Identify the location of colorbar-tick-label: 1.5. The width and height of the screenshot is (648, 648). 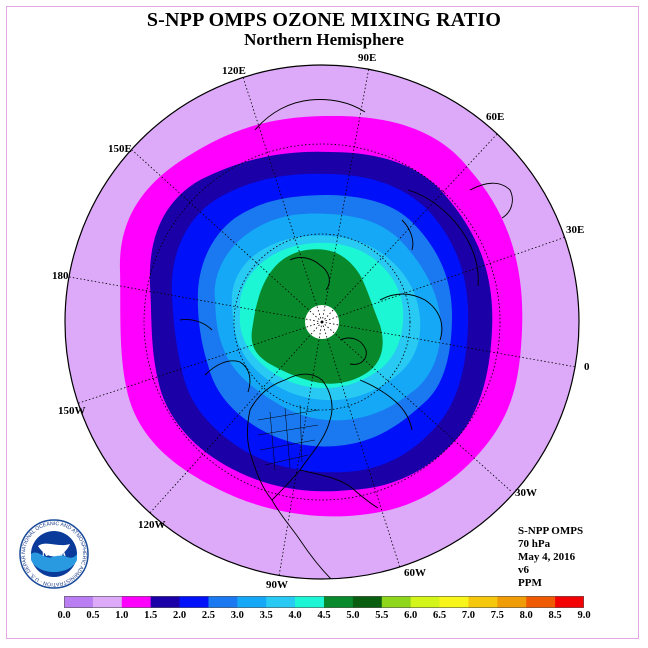
(151, 615).